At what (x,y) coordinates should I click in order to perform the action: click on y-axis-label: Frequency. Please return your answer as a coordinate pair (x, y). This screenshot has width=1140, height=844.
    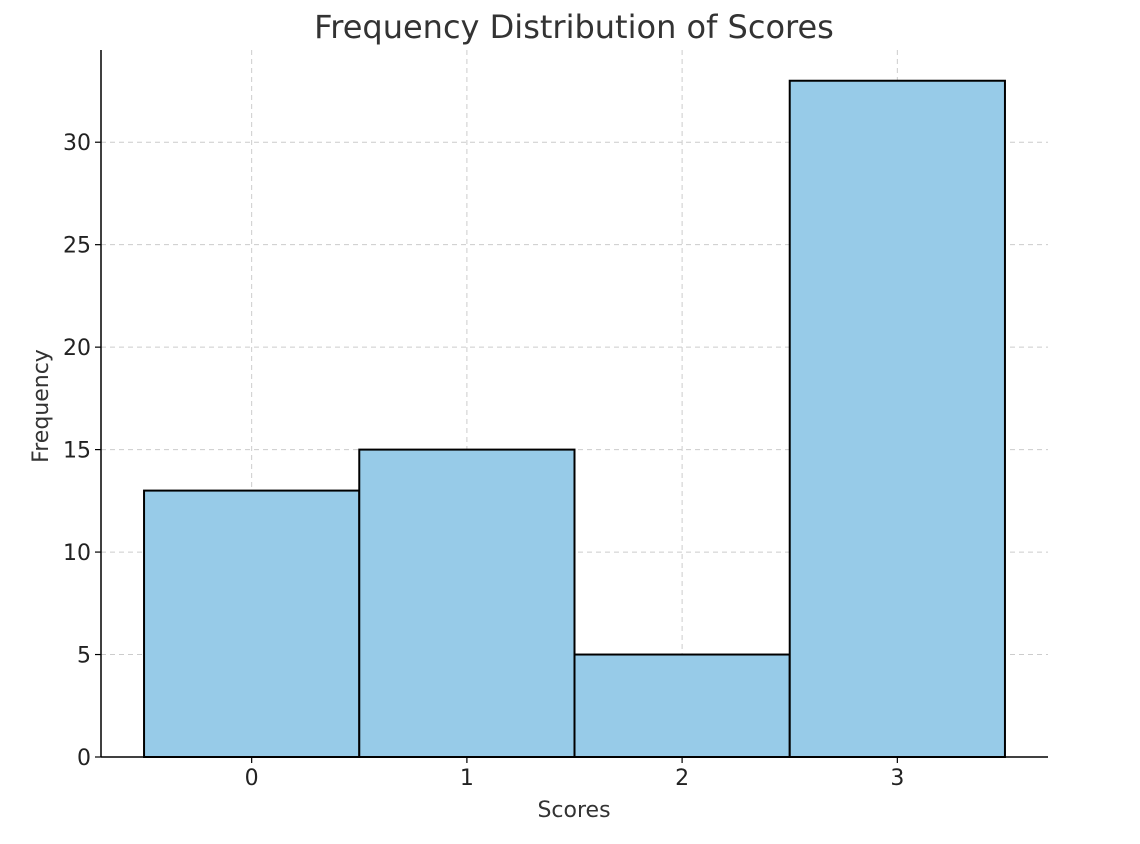
    Looking at the image, I should click on (41, 406).